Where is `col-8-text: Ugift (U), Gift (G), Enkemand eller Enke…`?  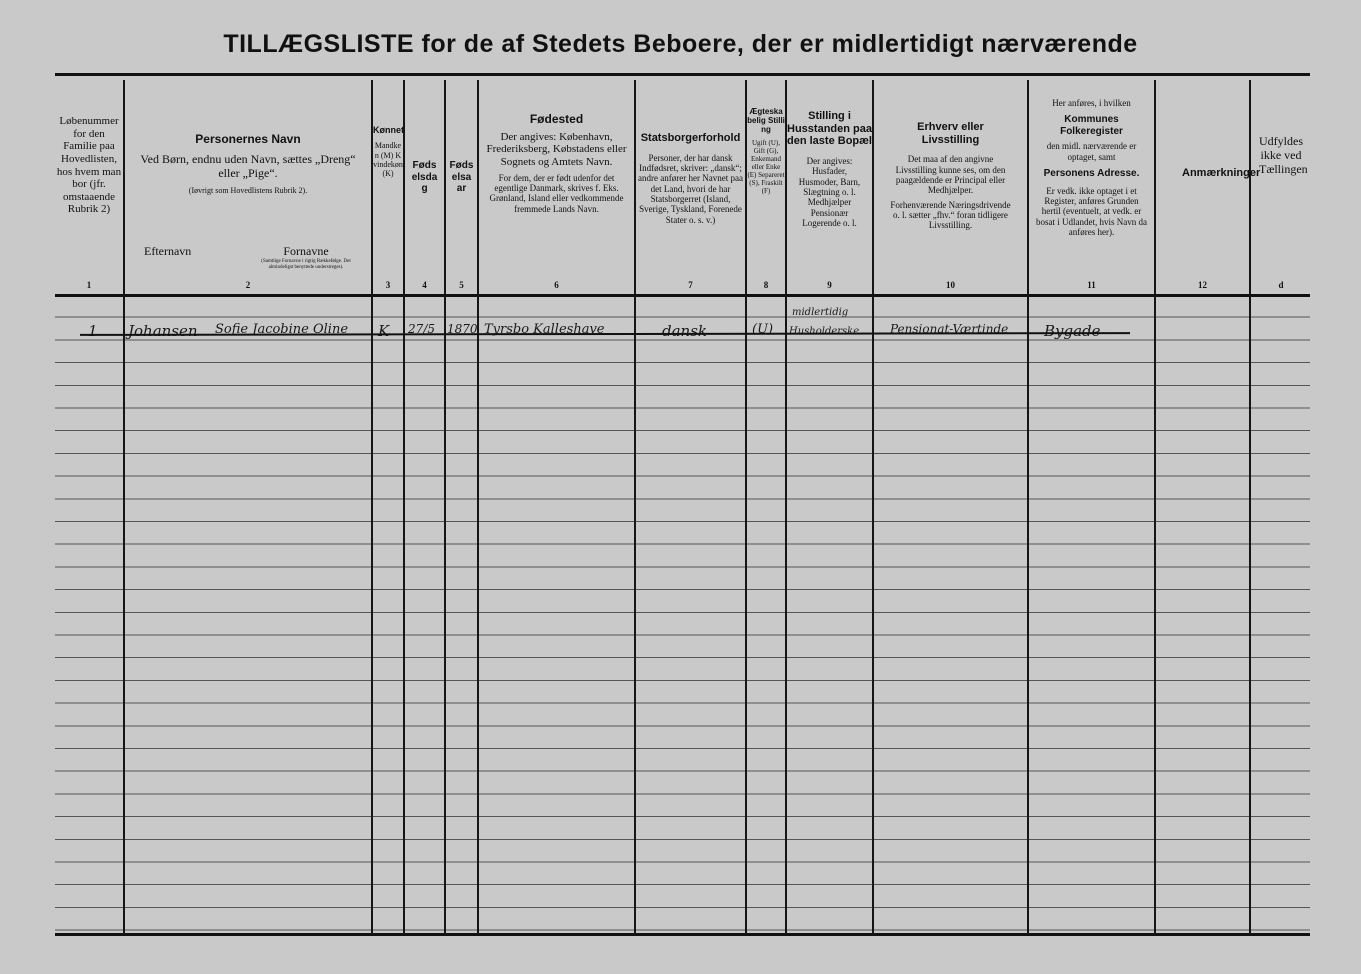
col-8-text: Ugift (U), Gift (G), Enkemand eller Enke… is located at coordinates (766, 166).